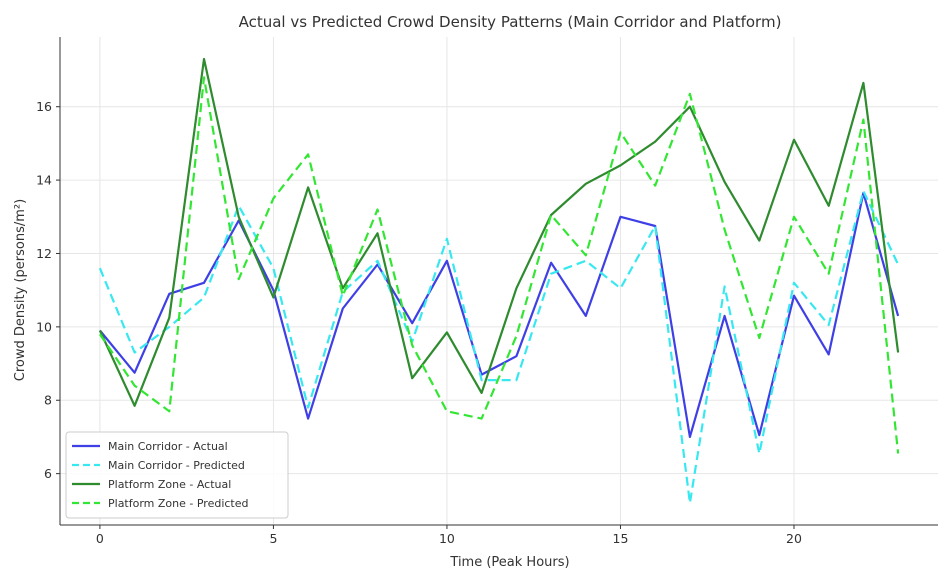 This screenshot has width=951, height=572. I want to click on x-tick-label: 10, so click(447, 538).